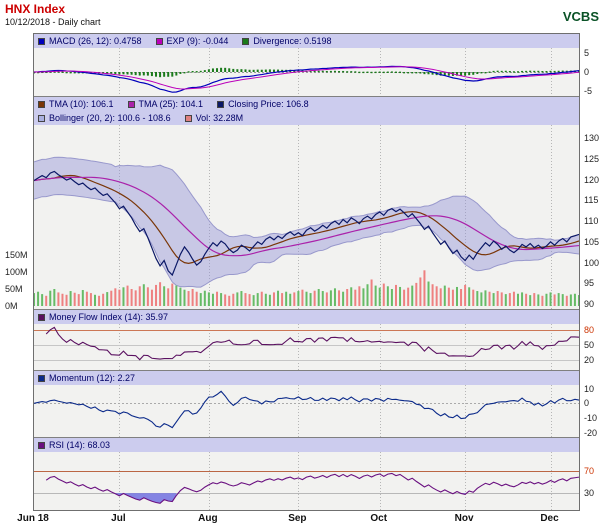 Image resolution: width=605 pixels, height=528 pixels. Describe the element at coordinates (95, 41) in the screenshot. I see `legend-label: MACD (26, 12): 0.4758` at that location.